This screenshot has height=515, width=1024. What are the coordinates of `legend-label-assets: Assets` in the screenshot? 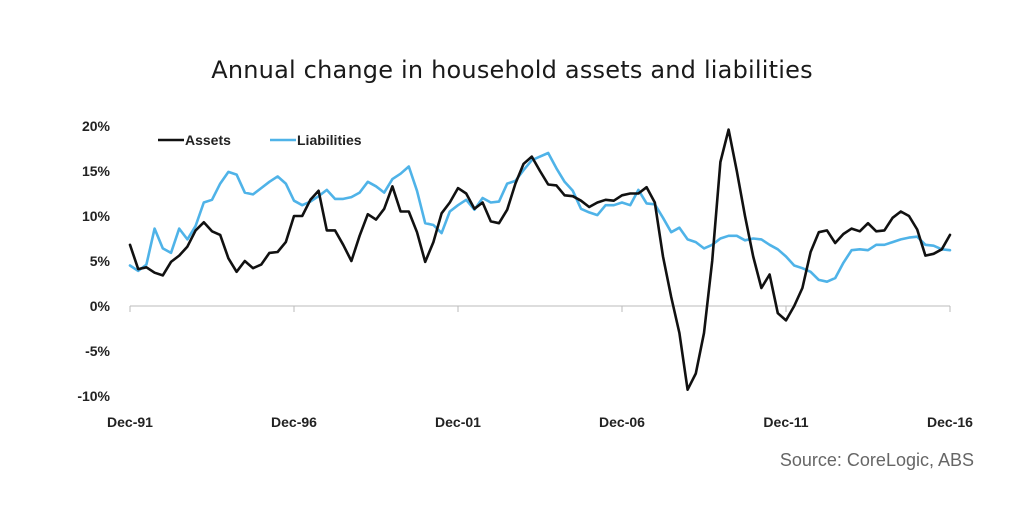 It's located at (208, 140).